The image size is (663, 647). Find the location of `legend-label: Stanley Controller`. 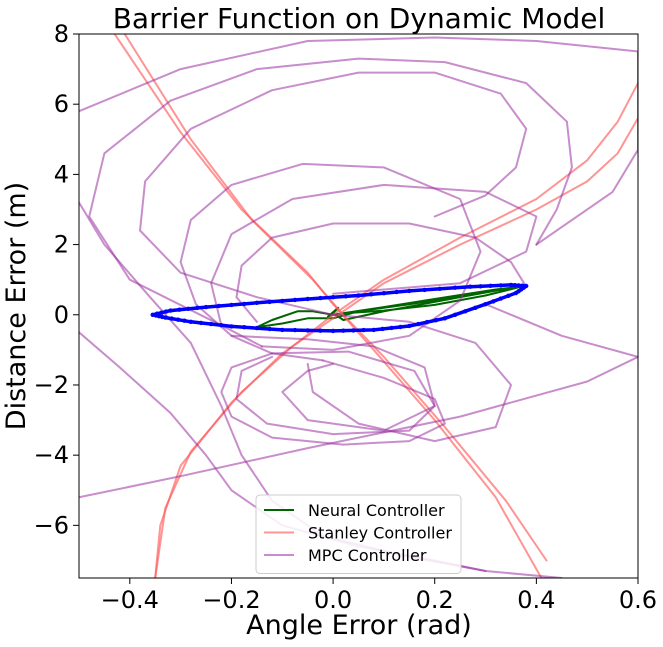

legend-label: Stanley Controller is located at coordinates (380, 533).